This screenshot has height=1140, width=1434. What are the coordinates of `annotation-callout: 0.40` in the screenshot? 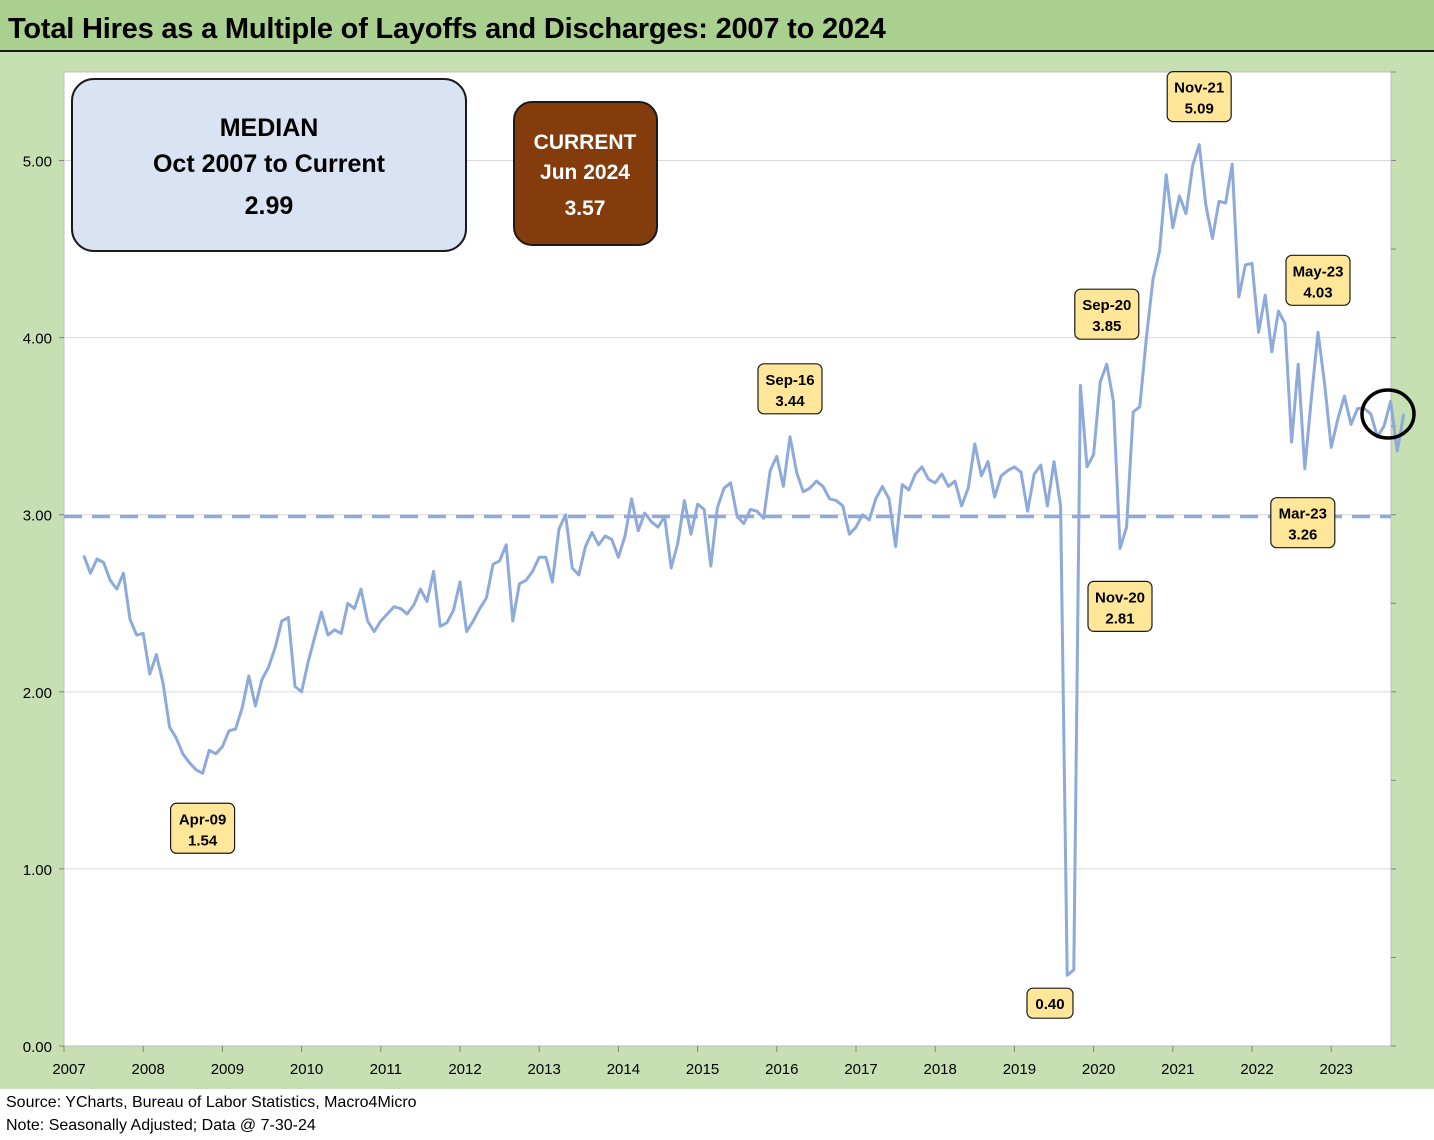 It's located at (1050, 1003).